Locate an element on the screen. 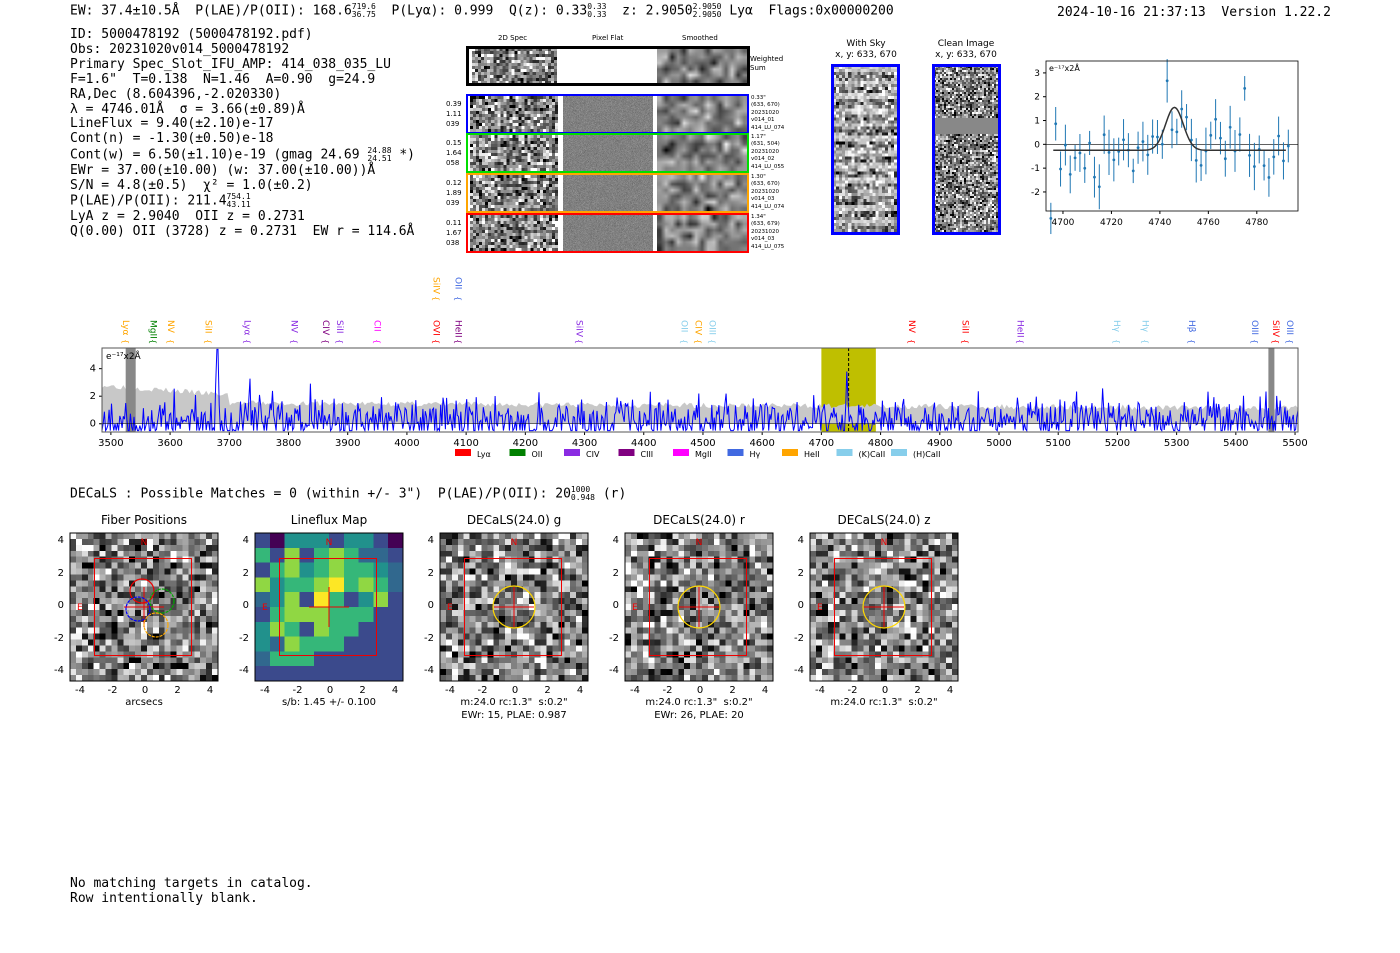 The width and height of the screenshot is (1400, 953). clean-image-title: Clean Image x, y: 633, 670 is located at coordinates (966, 49).